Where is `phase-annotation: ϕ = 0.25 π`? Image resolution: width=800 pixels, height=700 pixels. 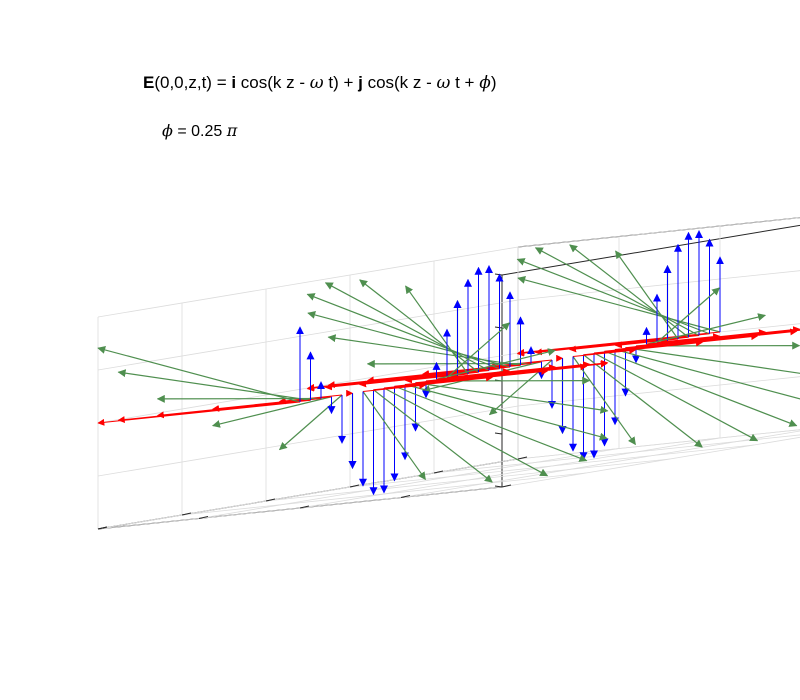
phase-annotation: ϕ = 0.25 π is located at coordinates (200, 130).